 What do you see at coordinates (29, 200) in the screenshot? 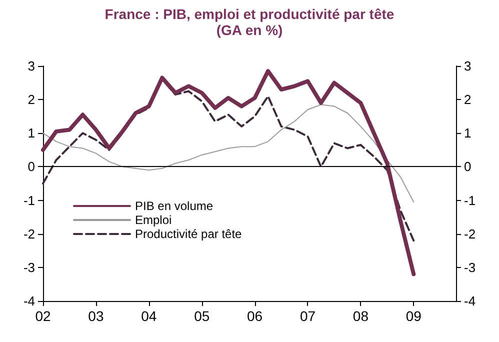
I see `y-tick-label: -1` at bounding box center [29, 200].